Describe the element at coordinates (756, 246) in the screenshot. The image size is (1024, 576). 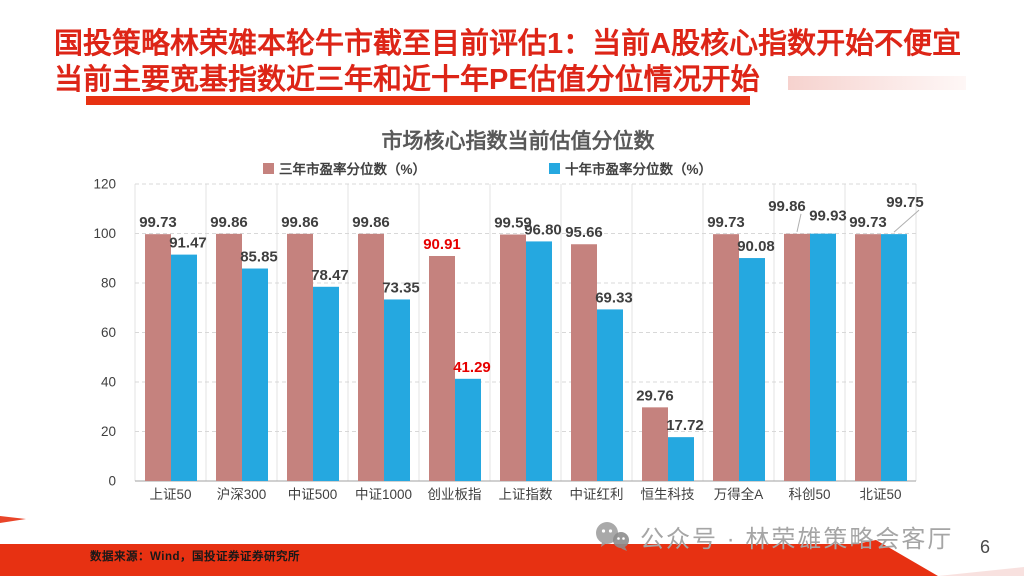
I see `svg-text: 90.08` at that location.